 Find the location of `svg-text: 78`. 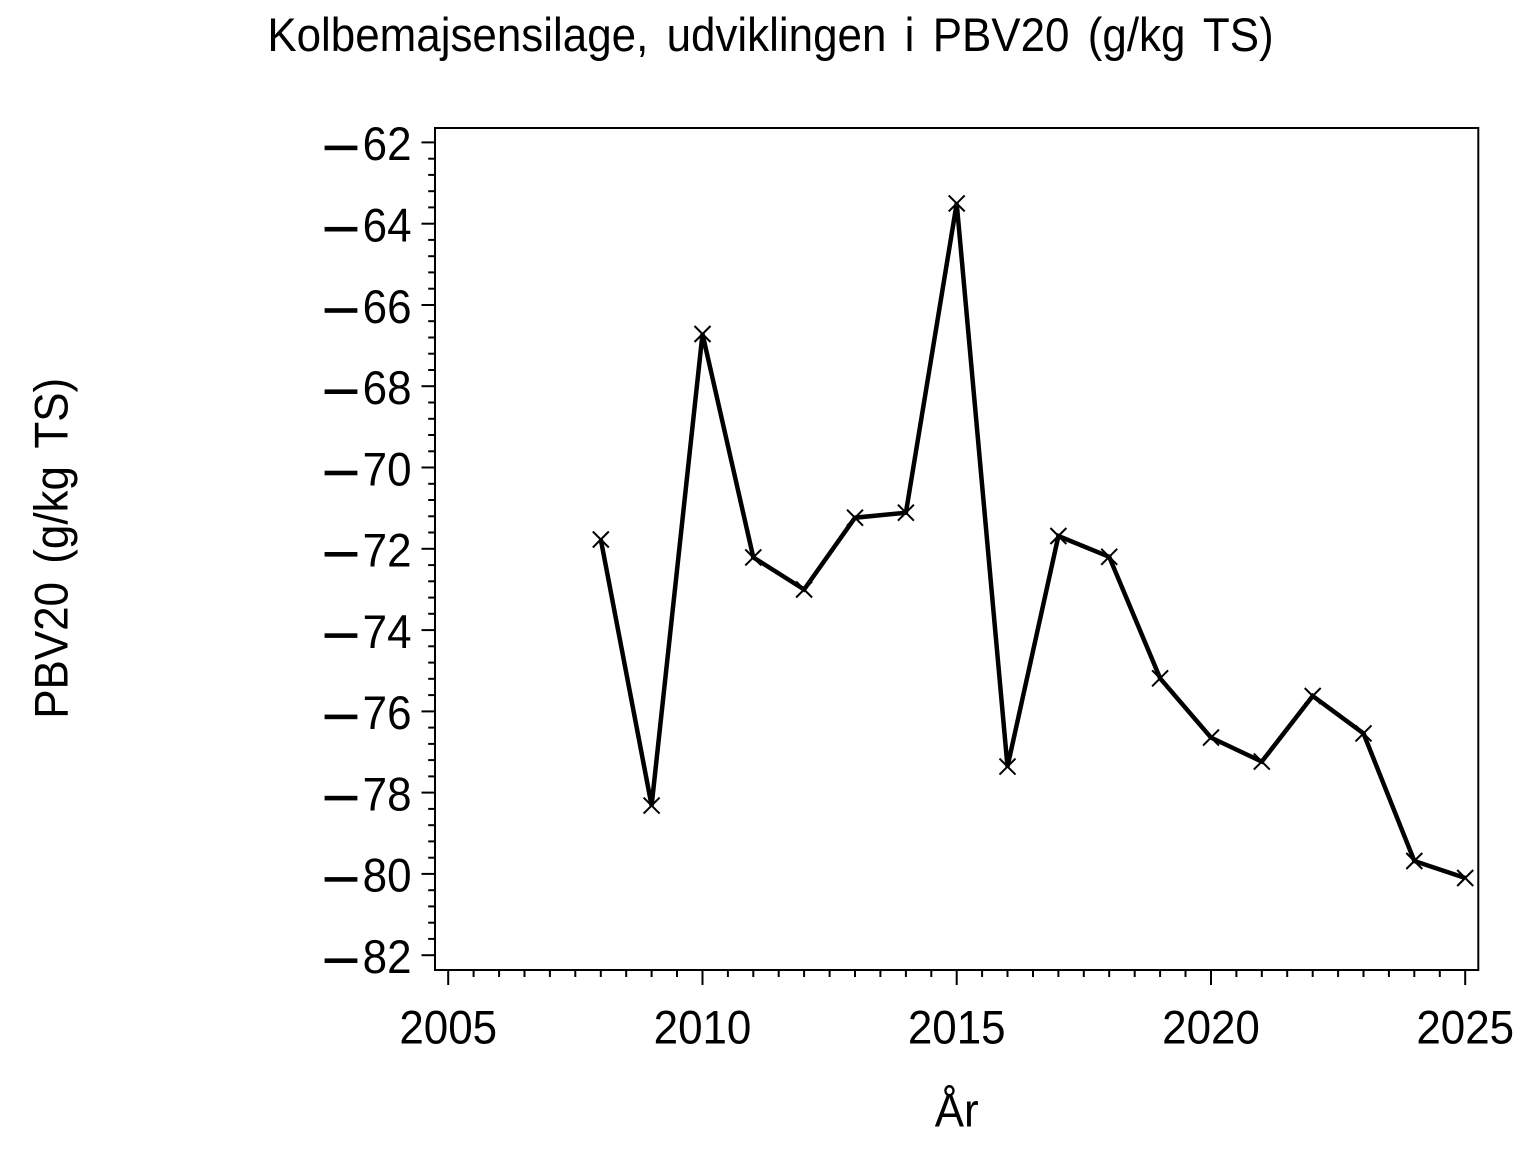

svg-text: 78 is located at coordinates (387, 794).